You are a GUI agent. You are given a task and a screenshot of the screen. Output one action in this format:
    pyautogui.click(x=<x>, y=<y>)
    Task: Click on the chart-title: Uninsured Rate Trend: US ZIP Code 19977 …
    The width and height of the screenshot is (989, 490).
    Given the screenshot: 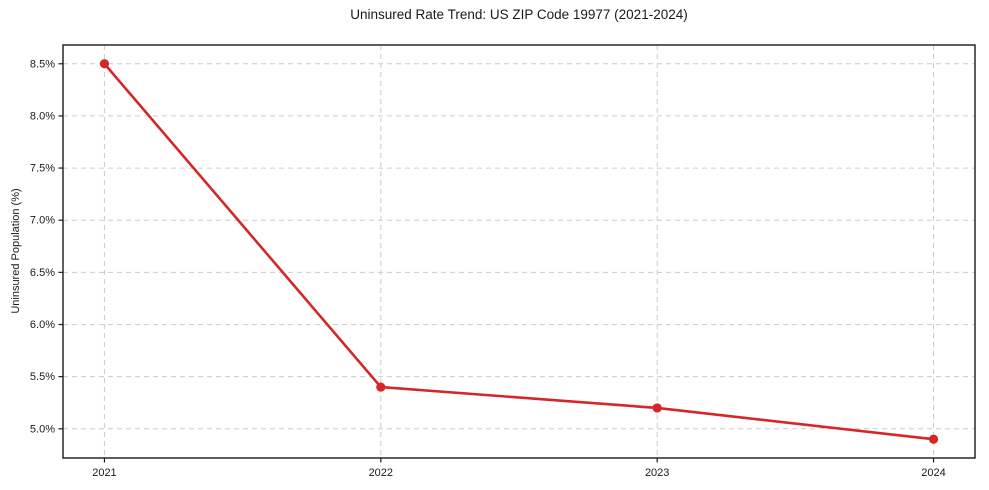 What is the action you would take?
    pyautogui.click(x=519, y=14)
    